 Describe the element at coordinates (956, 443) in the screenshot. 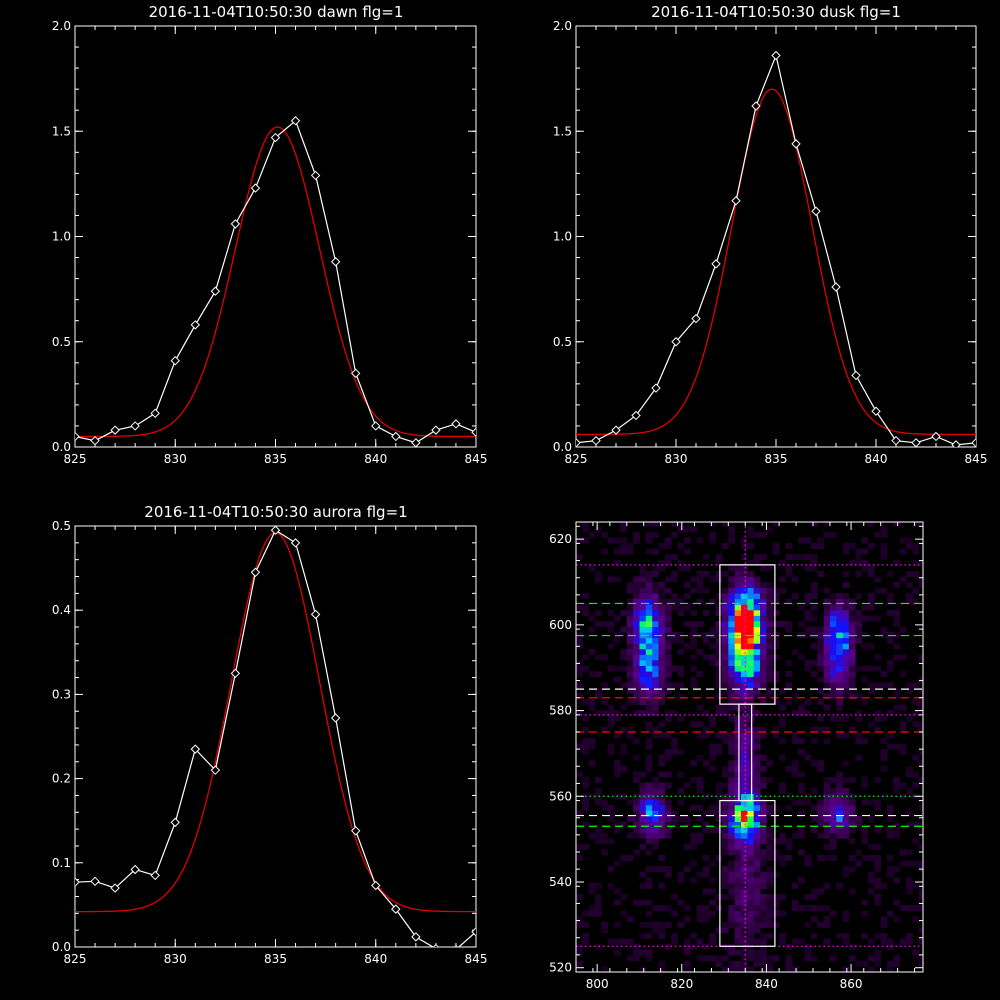

I see `data-point` at that location.